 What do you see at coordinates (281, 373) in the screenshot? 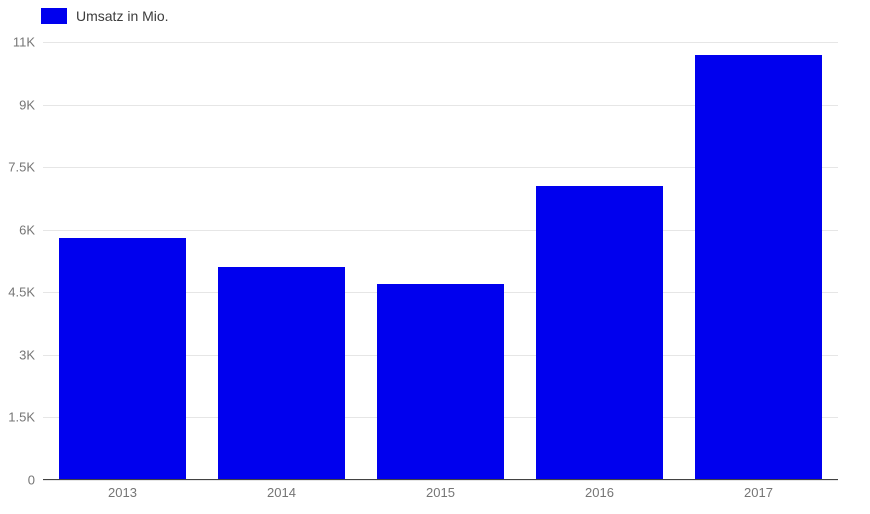
I see `bar-2014` at bounding box center [281, 373].